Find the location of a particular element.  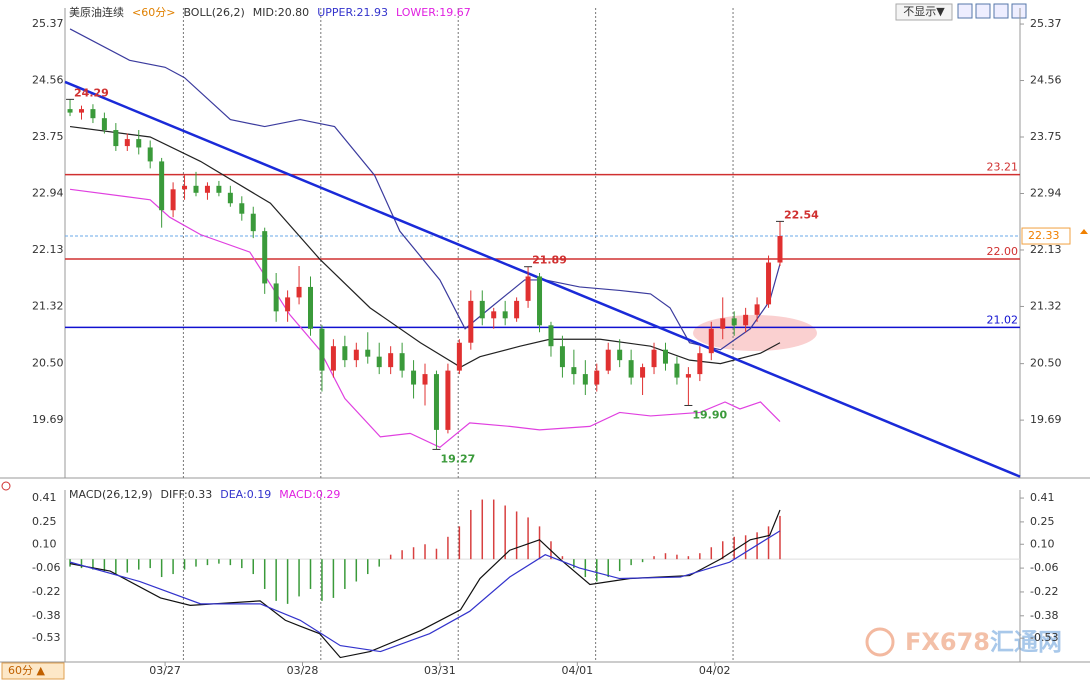

period-switch is located at coordinates (33, 671).